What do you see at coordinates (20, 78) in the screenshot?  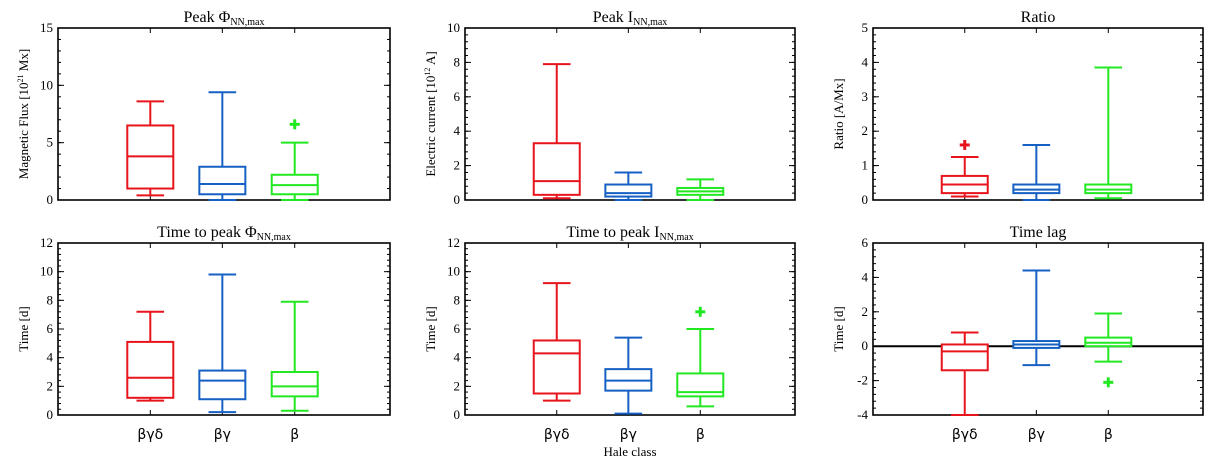 I see `y-axis-label-superscript: 21` at bounding box center [20, 78].